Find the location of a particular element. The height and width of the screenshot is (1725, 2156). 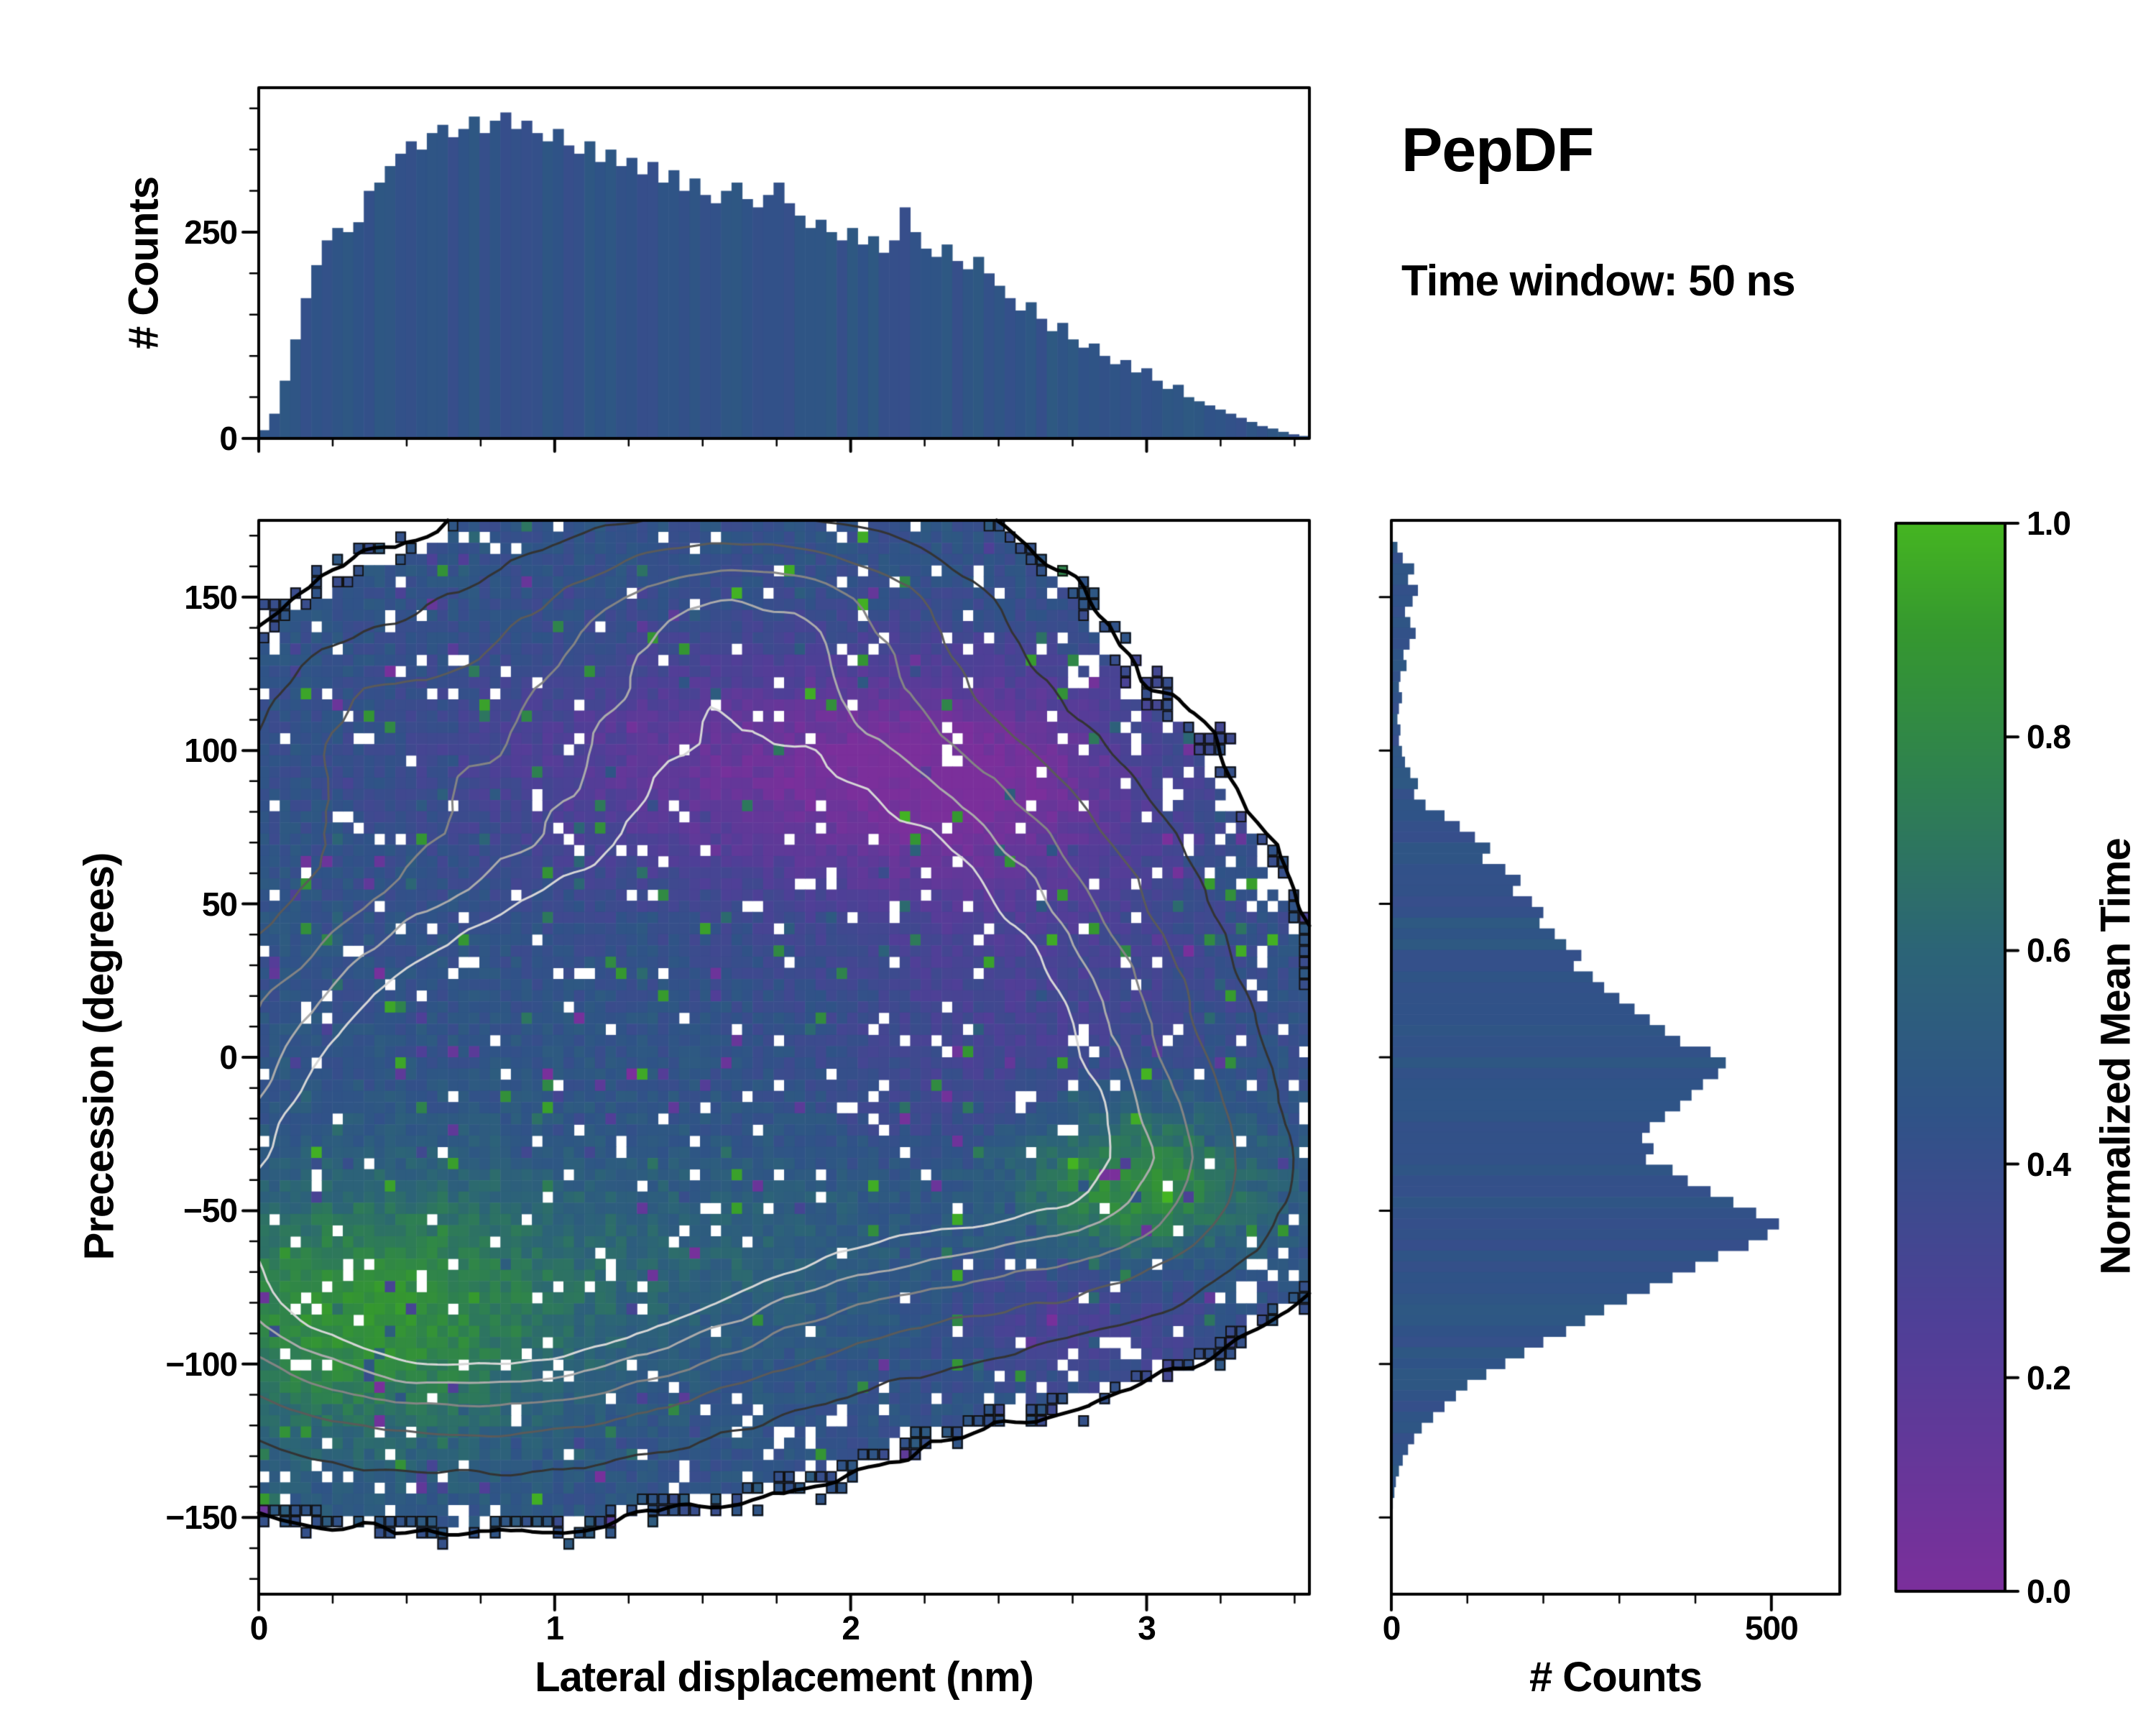

colorbar-label: Normalized Mean Time is located at coordinates (2115, 1056).